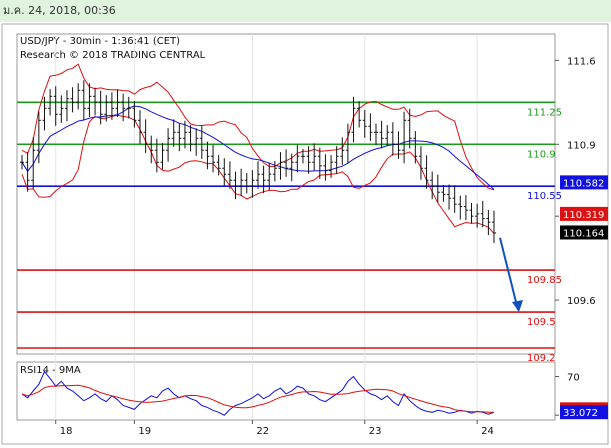  I want to click on rsi-y-tick-label: 70, so click(573, 378).